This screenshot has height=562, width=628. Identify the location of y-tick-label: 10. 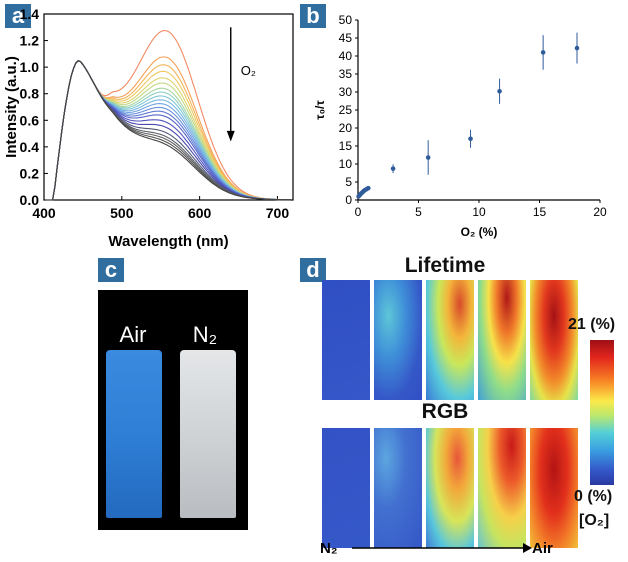
(346, 164).